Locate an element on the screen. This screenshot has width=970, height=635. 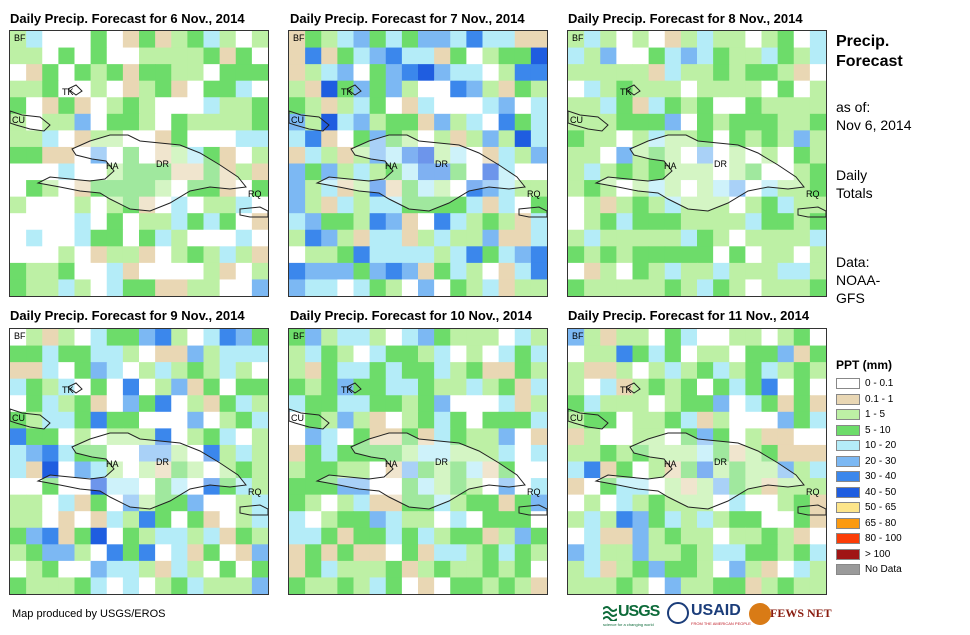
legend-swatch is located at coordinates (848, 430).